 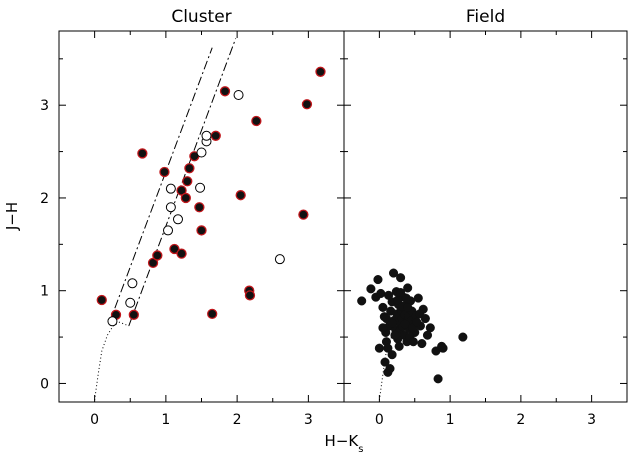 What do you see at coordinates (44, 199) in the screenshot?
I see `y-tick-label: 2` at bounding box center [44, 199].